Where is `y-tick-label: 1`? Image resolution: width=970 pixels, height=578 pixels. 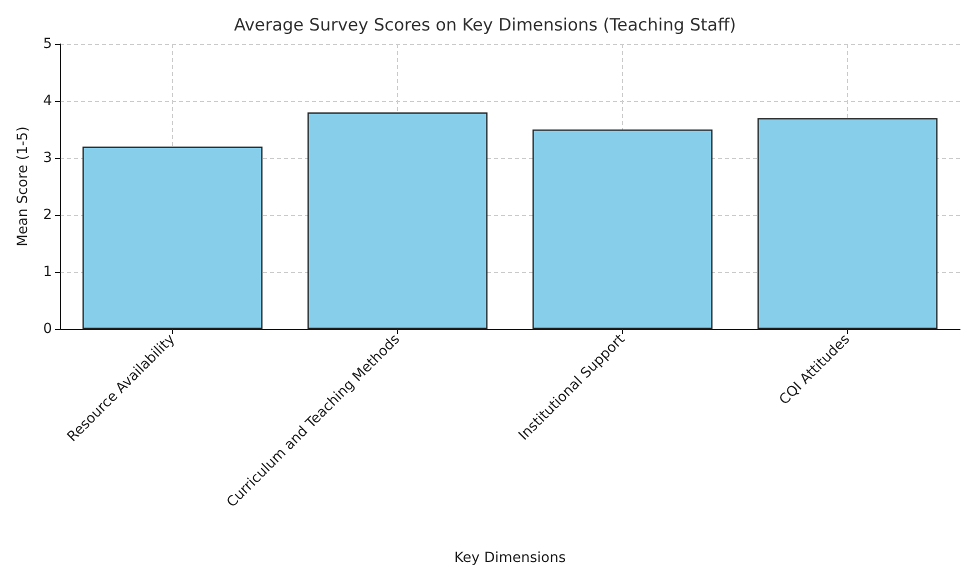
y-tick-label: 1 is located at coordinates (47, 272).